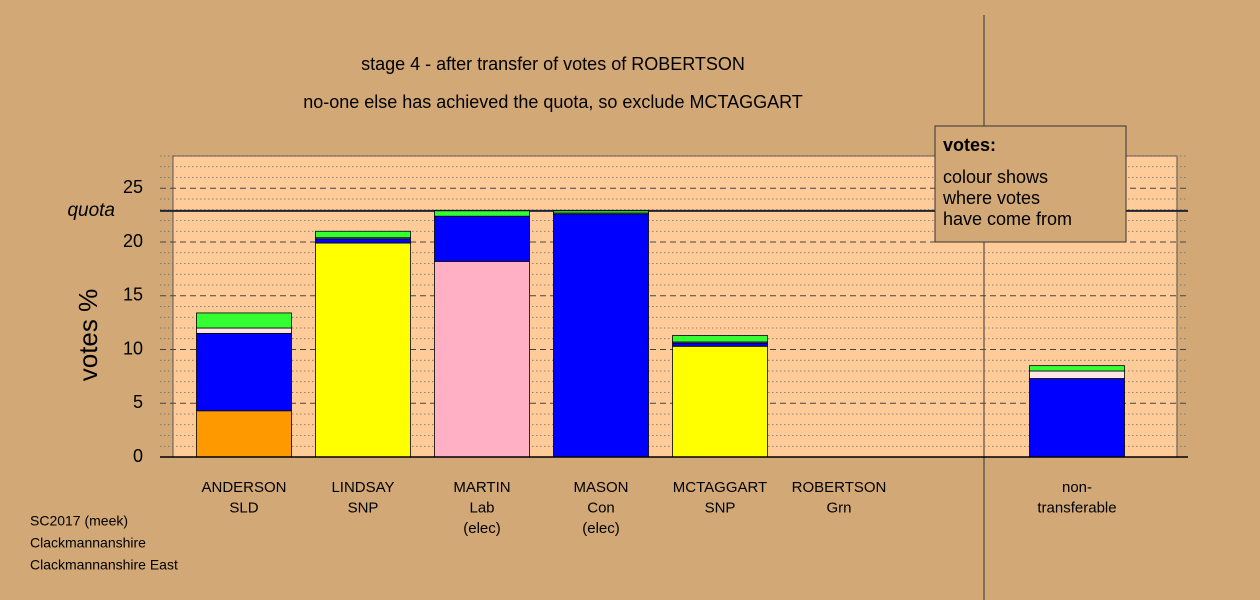  Describe the element at coordinates (720, 487) in the screenshot. I see `x-tick-label: MCTAGGART` at that location.